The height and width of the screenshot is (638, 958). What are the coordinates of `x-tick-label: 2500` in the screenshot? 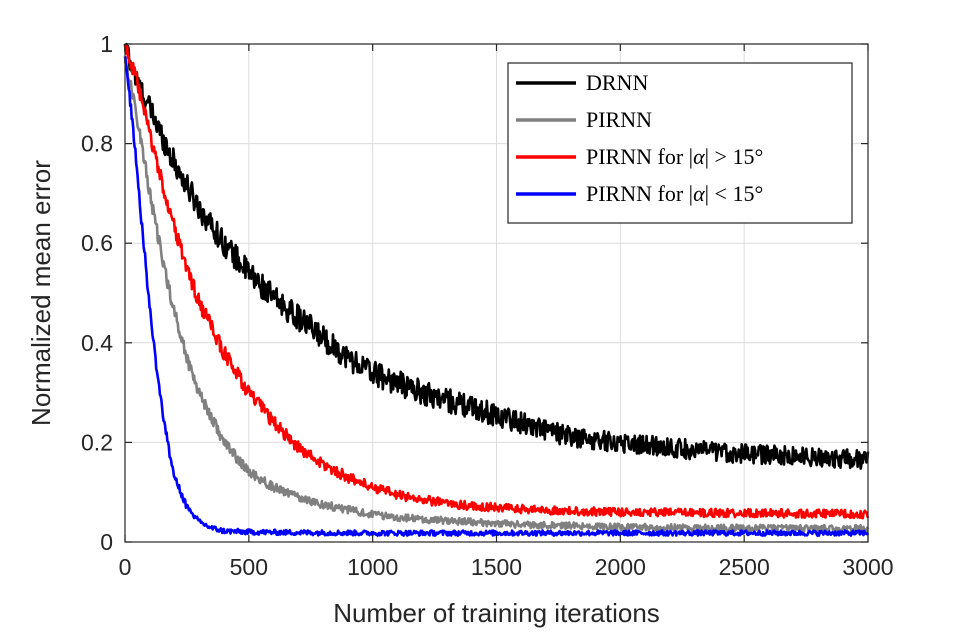 It's located at (744, 567).